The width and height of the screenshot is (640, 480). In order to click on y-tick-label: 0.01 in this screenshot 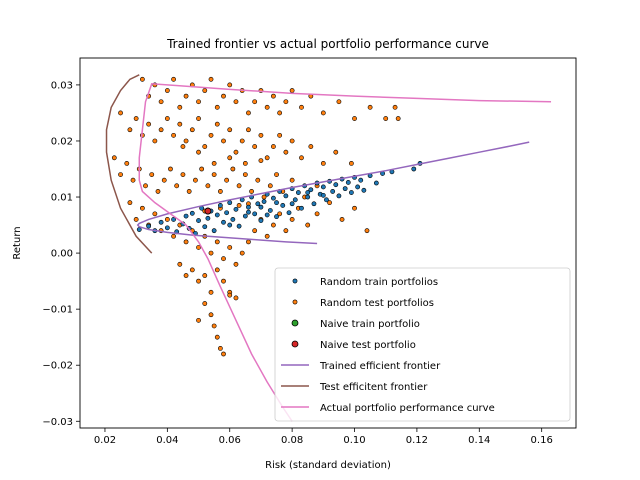, I will do `click(62, 198)`.